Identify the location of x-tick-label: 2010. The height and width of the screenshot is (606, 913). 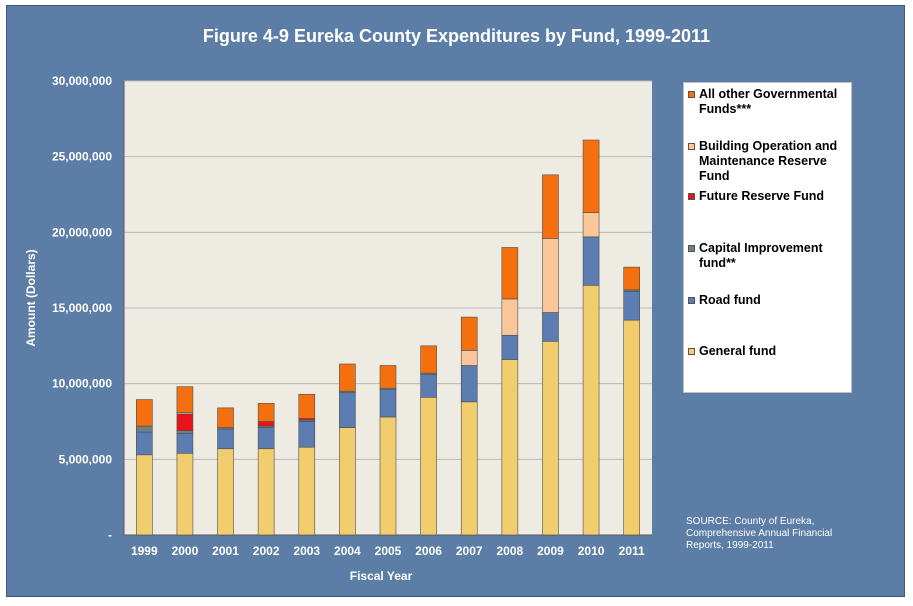
(591, 551).